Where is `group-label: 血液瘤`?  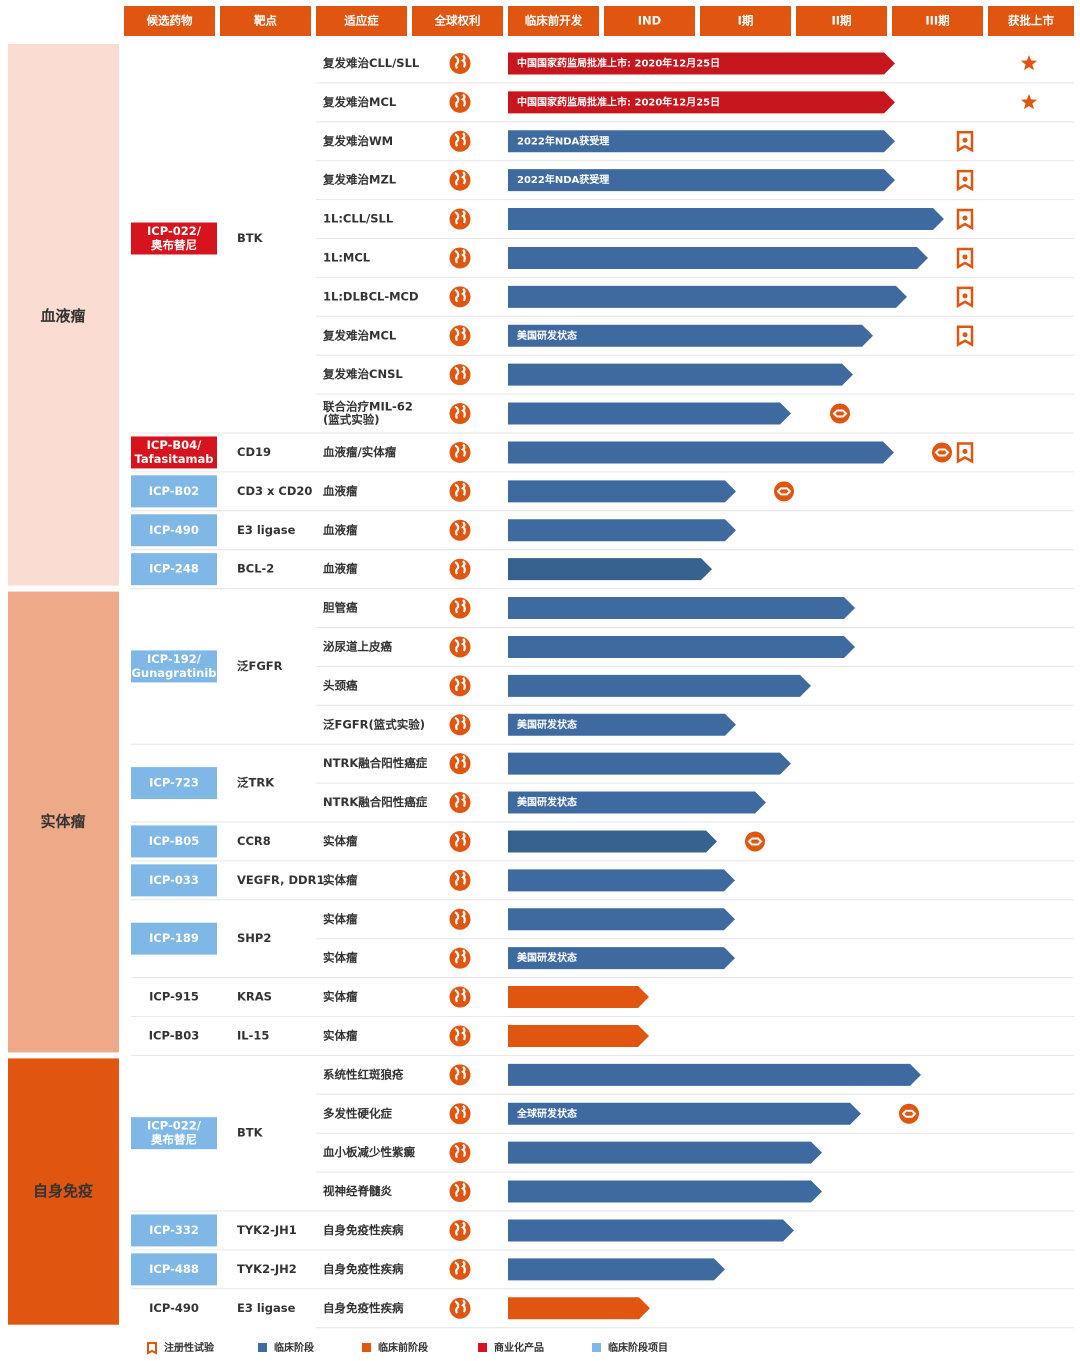 group-label: 血液瘤 is located at coordinates (62, 316).